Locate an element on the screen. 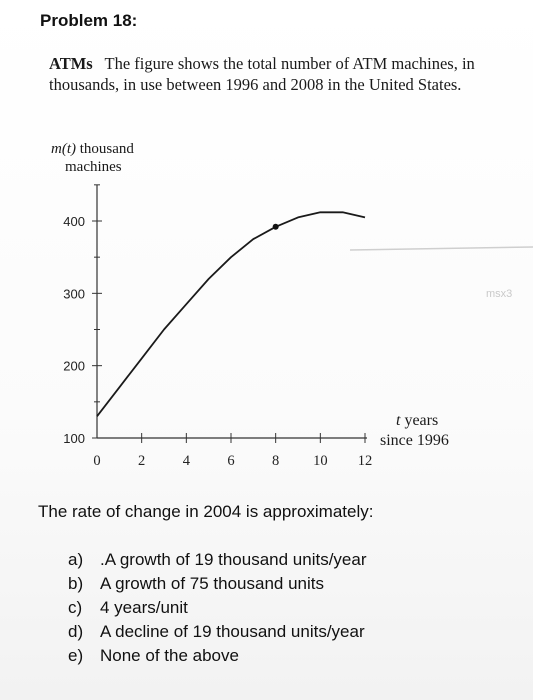  option-text: A growth of 75 thousand units is located at coordinates (212, 583).